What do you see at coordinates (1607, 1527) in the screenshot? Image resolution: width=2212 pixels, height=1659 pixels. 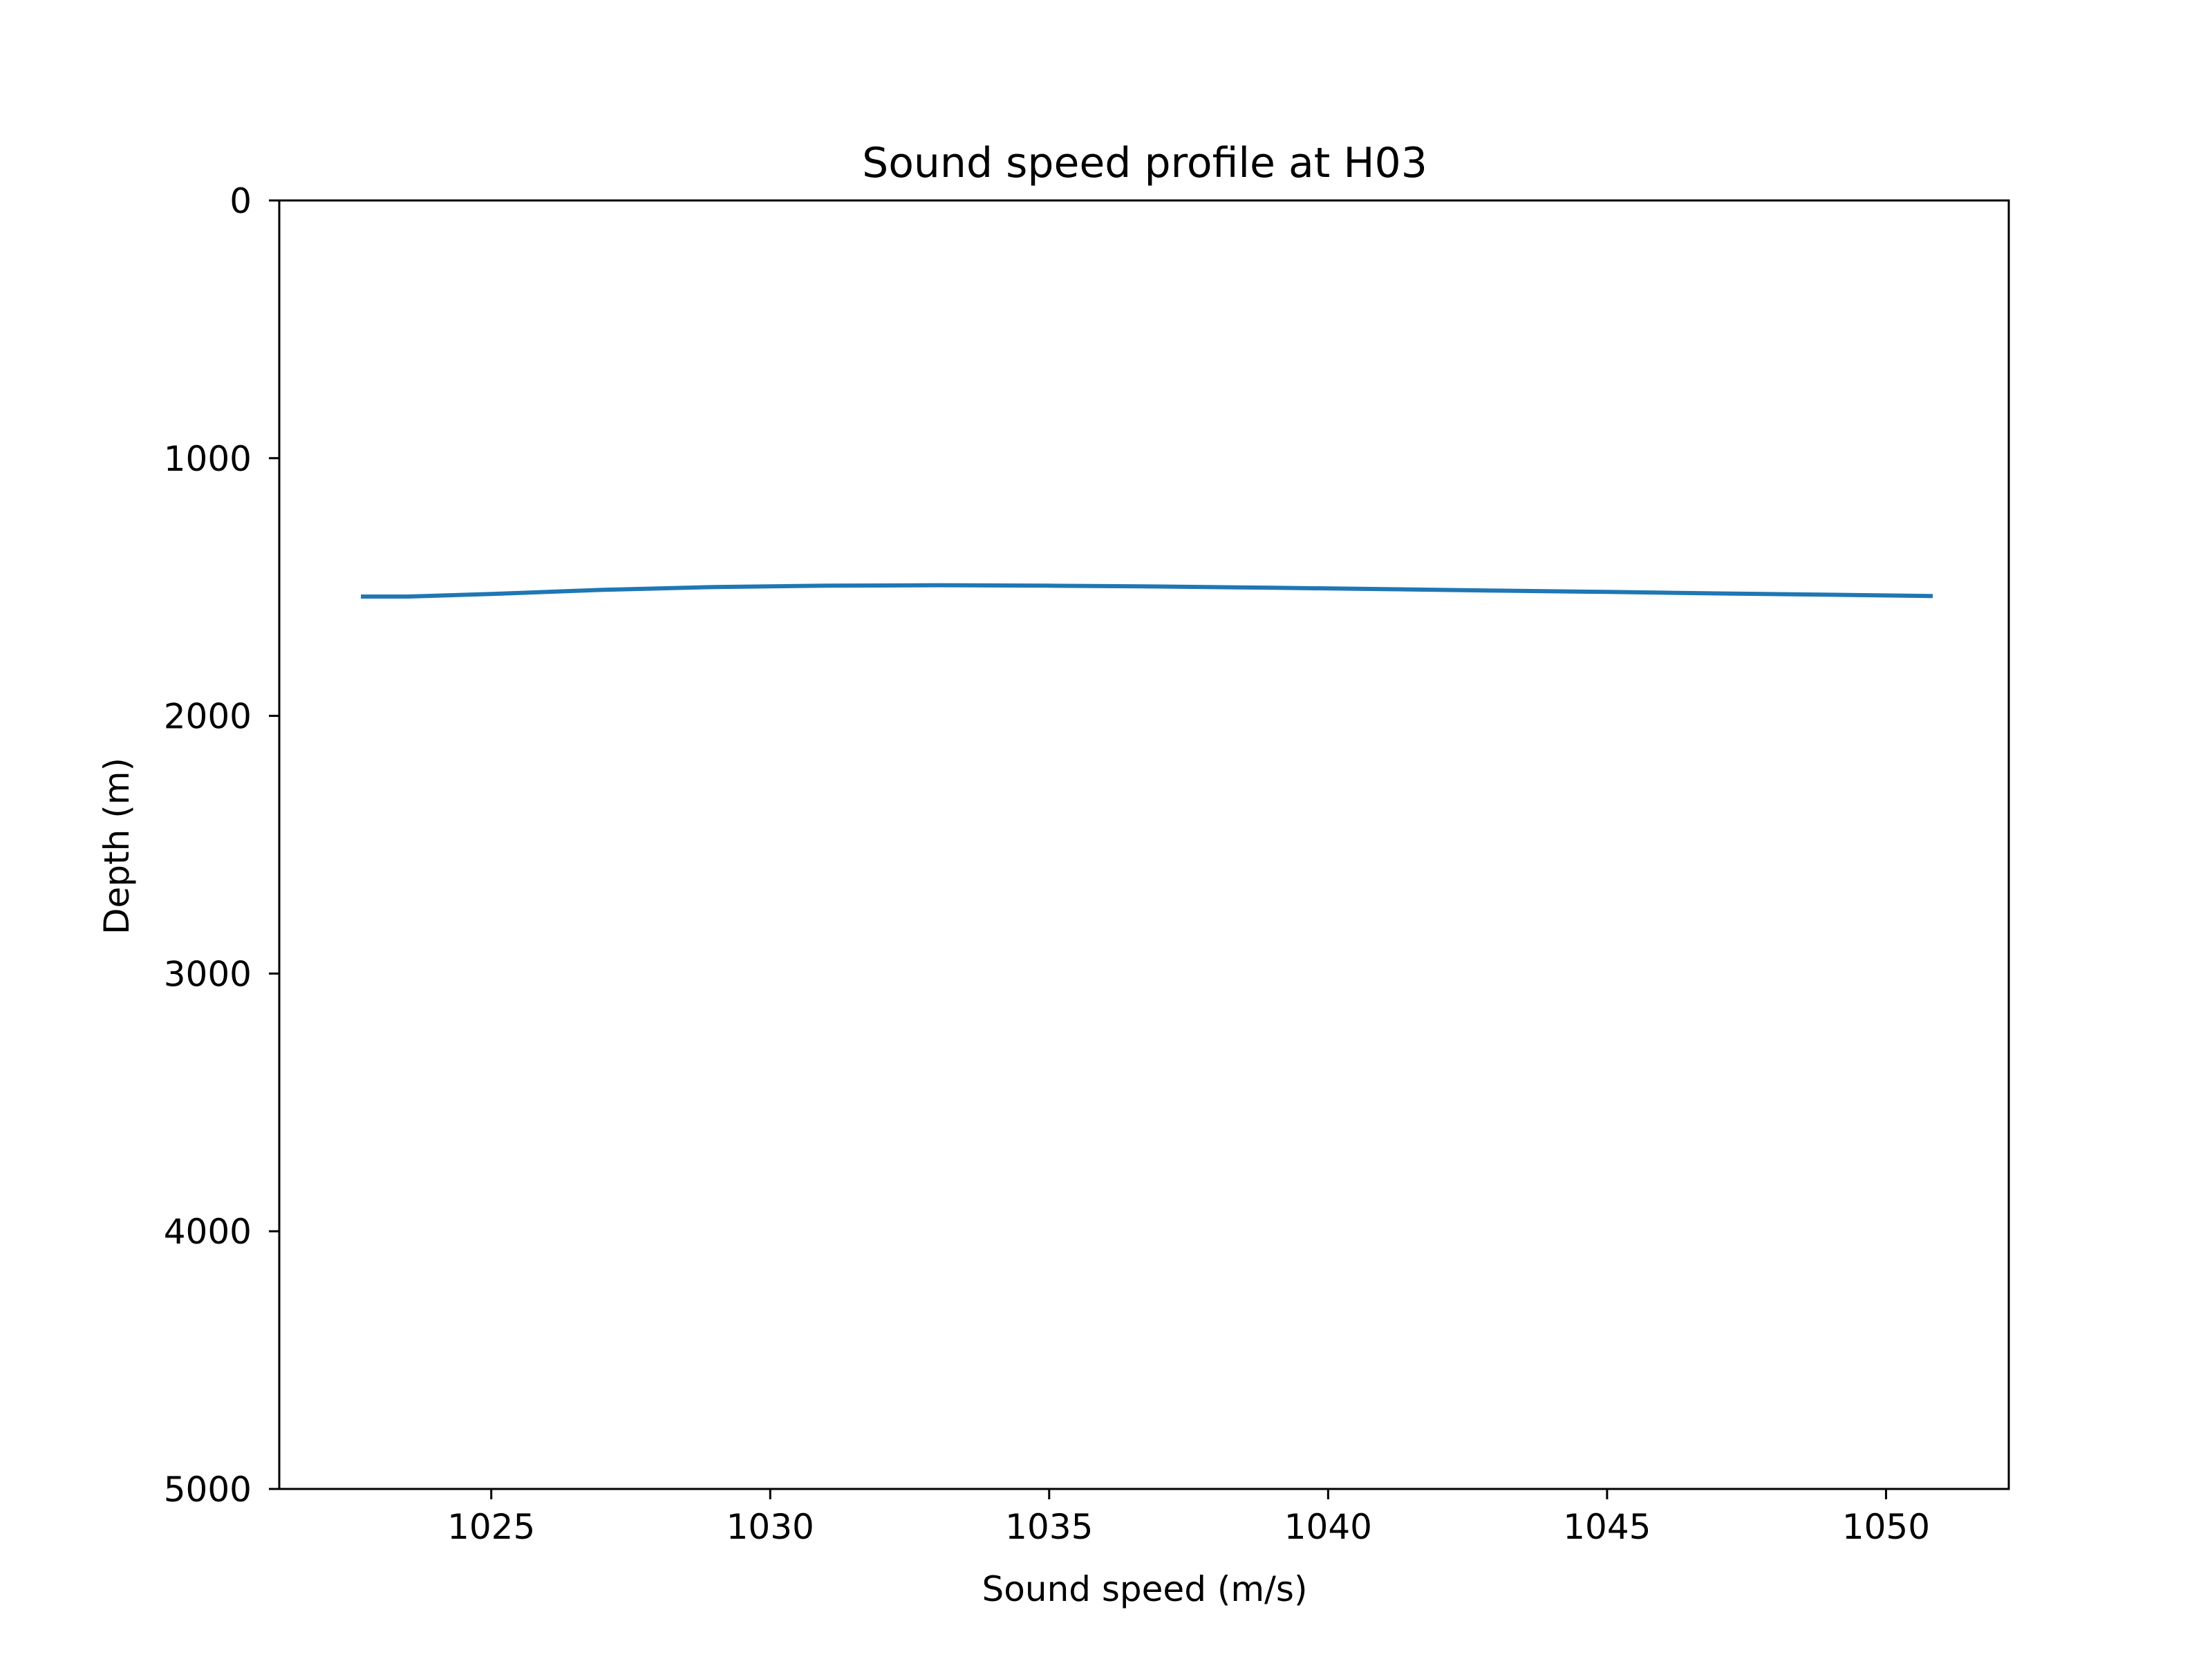 I see `x-tick-label: 1045` at bounding box center [1607, 1527].